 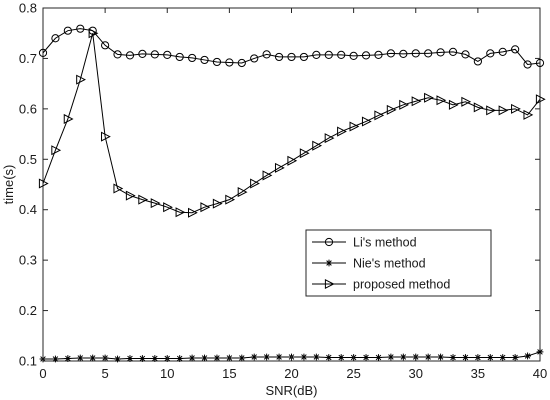 What do you see at coordinates (42, 373) in the screenshot?
I see `x-tick-label: 0` at bounding box center [42, 373].